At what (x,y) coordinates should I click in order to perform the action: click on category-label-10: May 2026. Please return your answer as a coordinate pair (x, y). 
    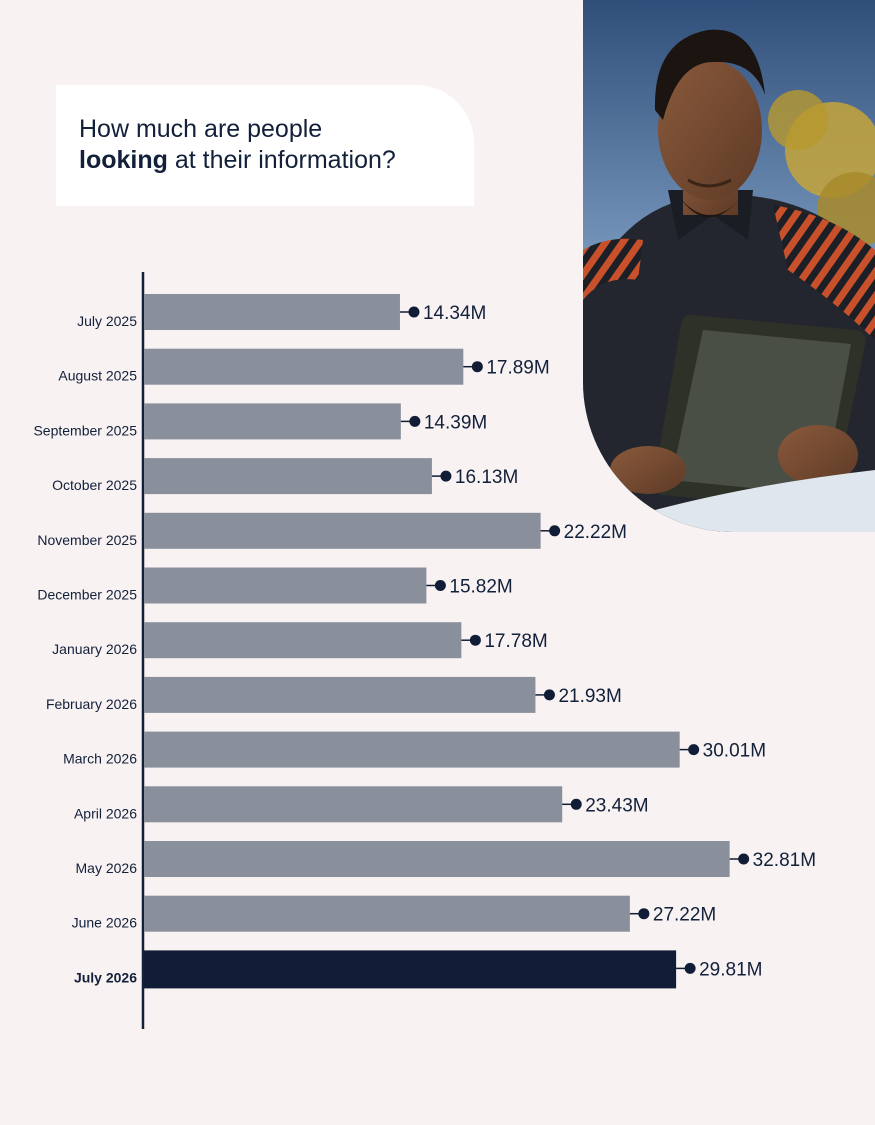
    Looking at the image, I should click on (107, 868).